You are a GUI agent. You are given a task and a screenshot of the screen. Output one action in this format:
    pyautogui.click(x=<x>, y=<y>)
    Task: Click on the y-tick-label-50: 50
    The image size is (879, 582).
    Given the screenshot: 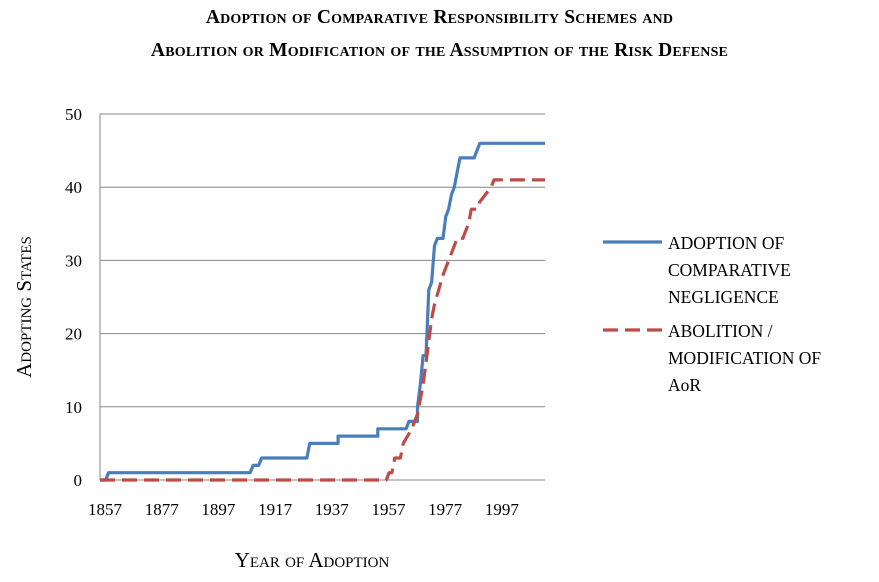 What is the action you would take?
    pyautogui.click(x=73, y=114)
    